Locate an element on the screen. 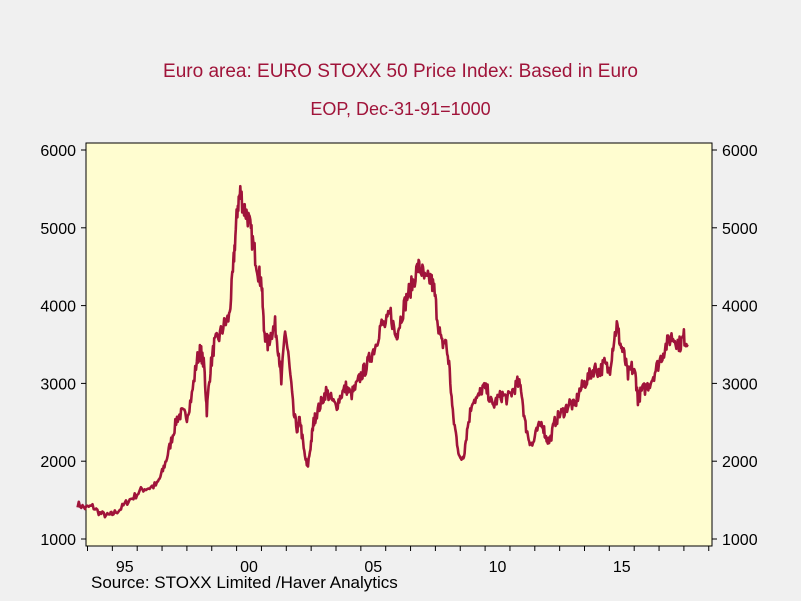 The height and width of the screenshot is (601, 801). x-tick-label: 95 is located at coordinates (125, 567).